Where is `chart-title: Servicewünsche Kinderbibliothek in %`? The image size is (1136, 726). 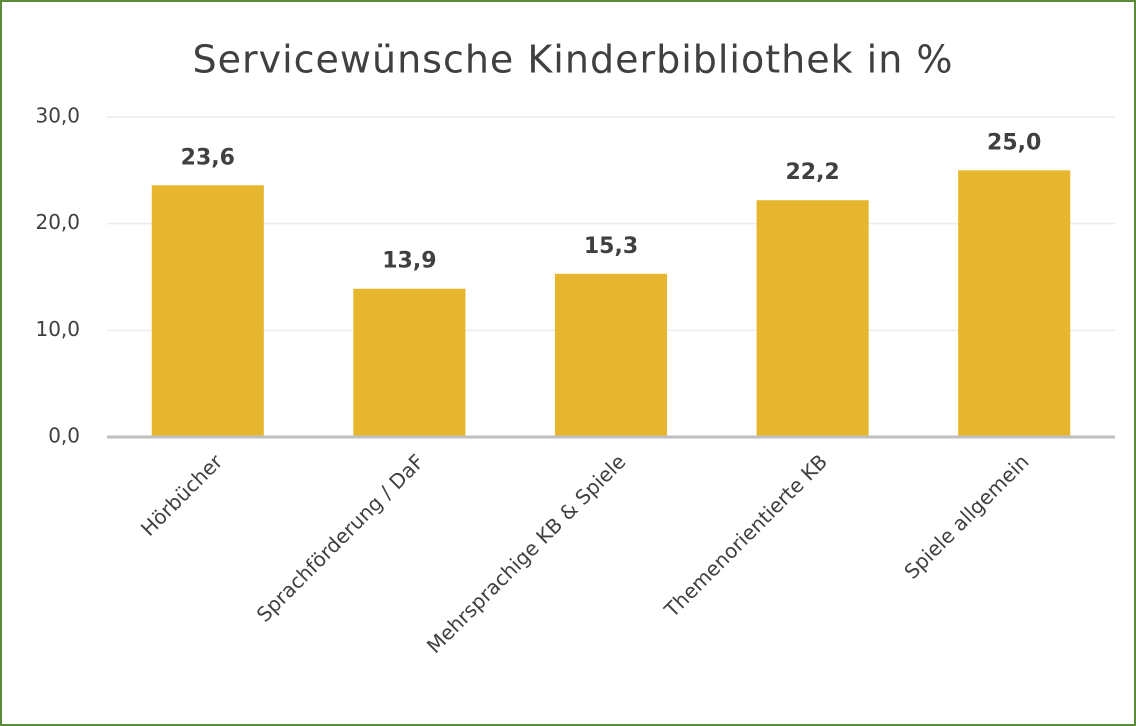
chart-title: Servicewünsche Kinderbibliothek in % is located at coordinates (572, 60).